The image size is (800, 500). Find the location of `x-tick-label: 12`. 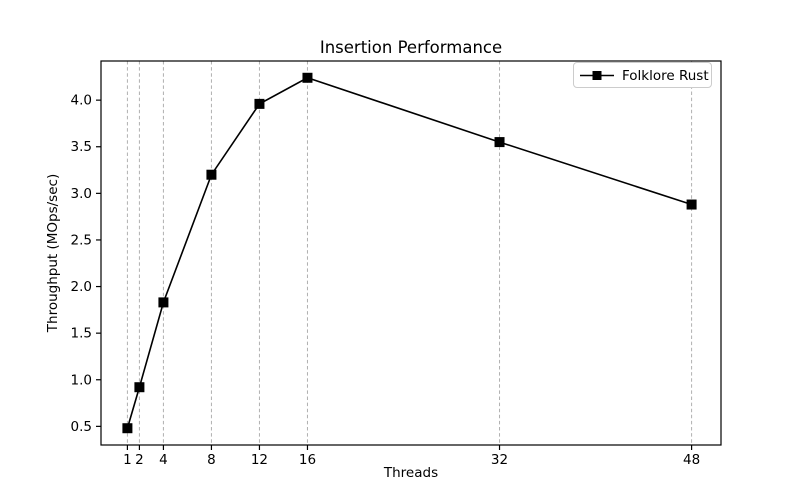

x-tick-label: 12 is located at coordinates (259, 460).